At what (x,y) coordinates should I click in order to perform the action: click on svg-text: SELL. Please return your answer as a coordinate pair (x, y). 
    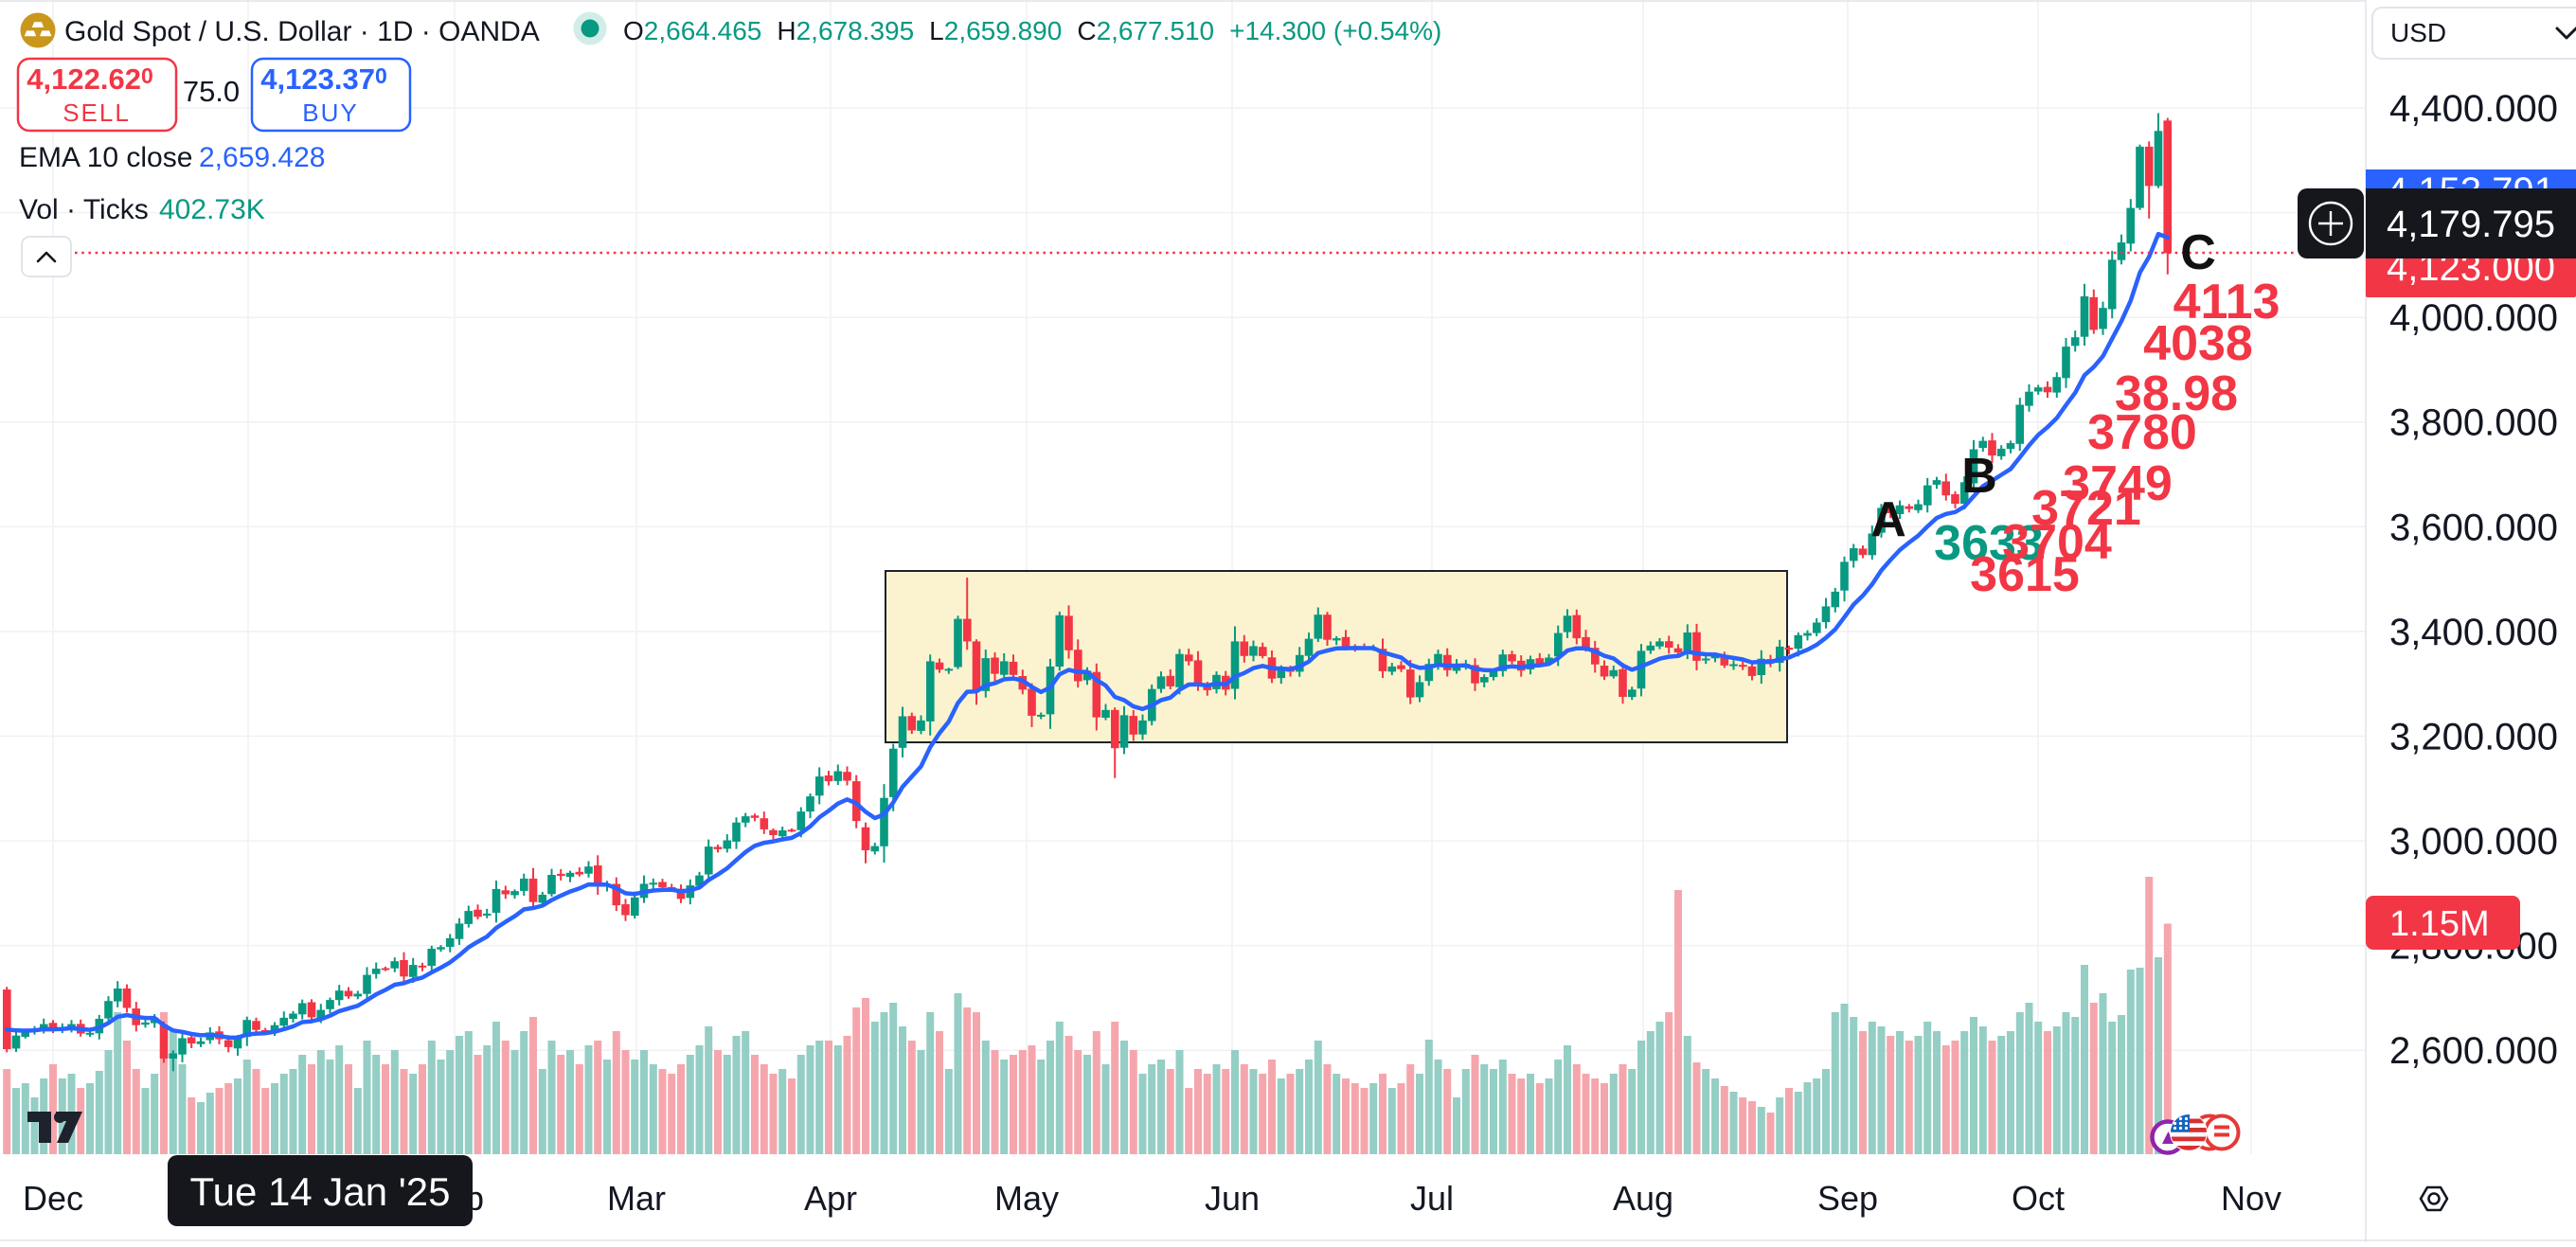
    Looking at the image, I should click on (97, 112).